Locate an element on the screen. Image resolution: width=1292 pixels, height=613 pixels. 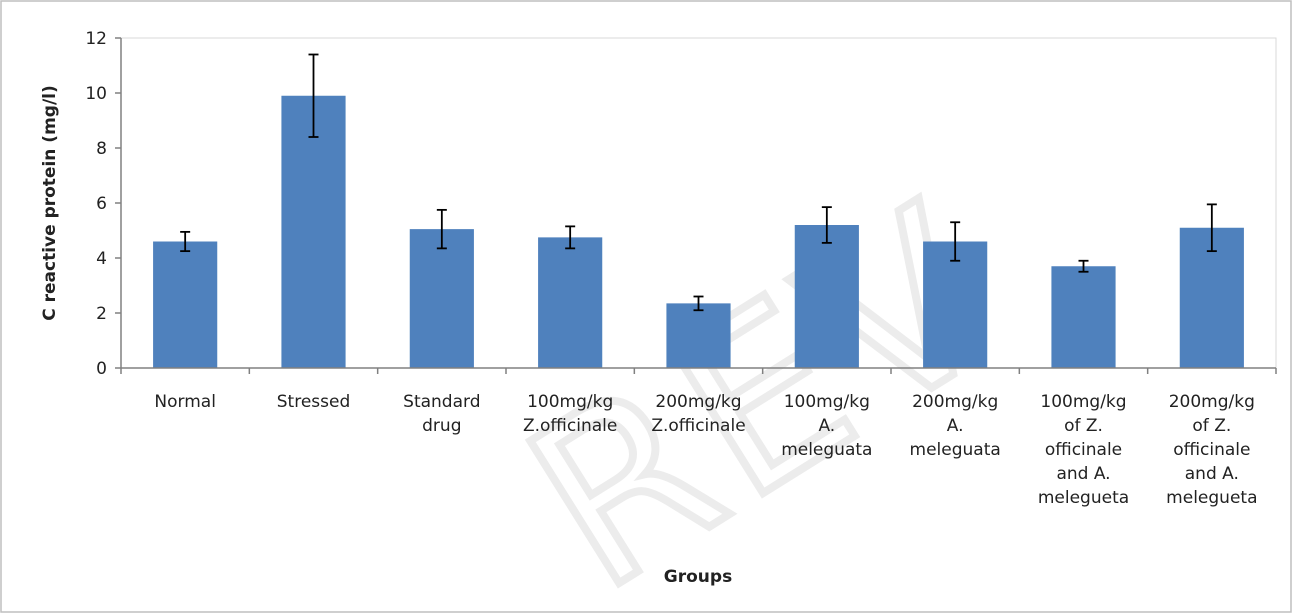
y-tick-label: 10 is located at coordinates (96, 94).